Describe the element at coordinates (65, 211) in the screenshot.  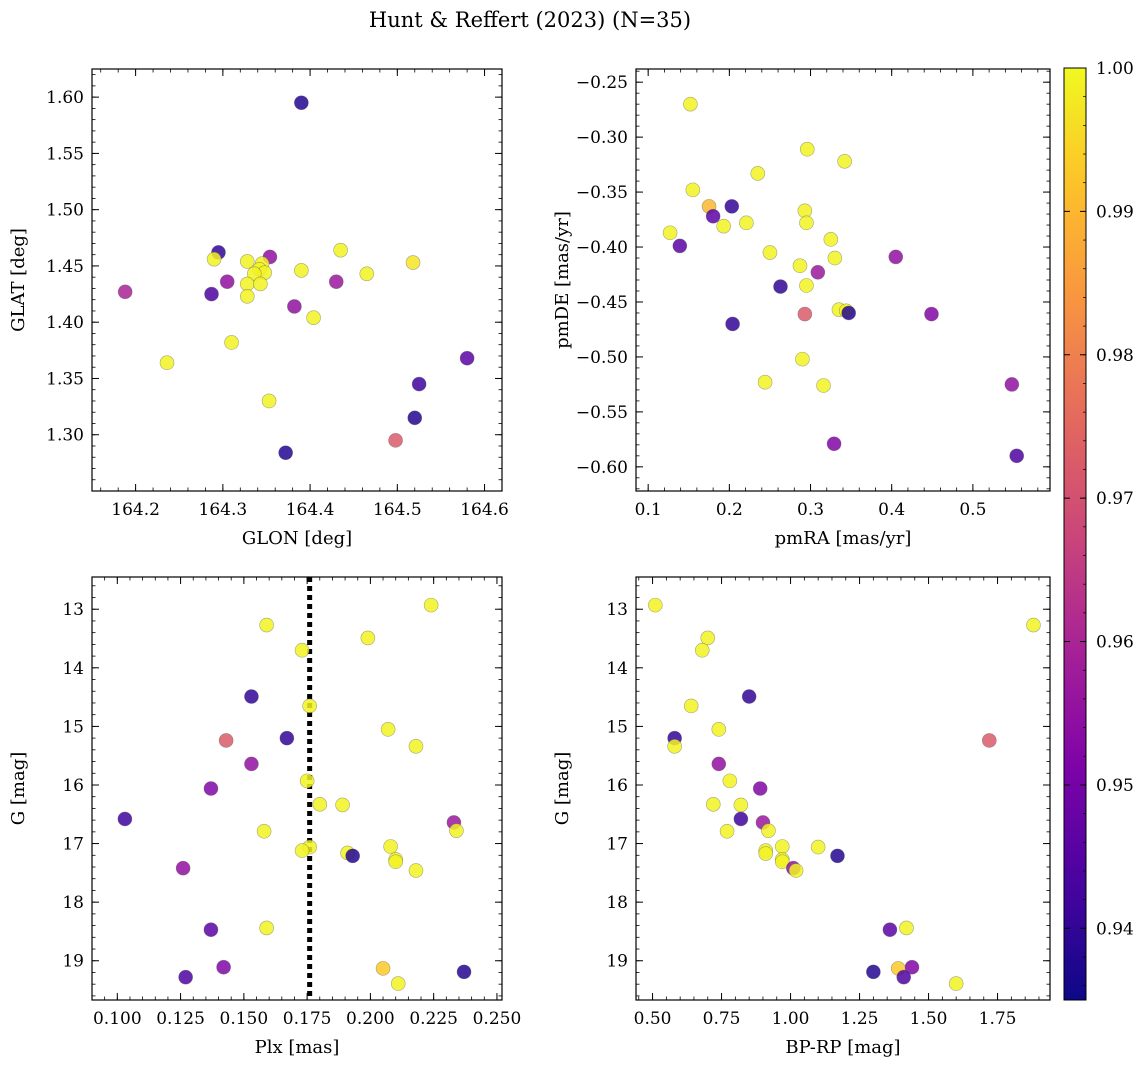
I see `y-tick-label: 1.50` at that location.